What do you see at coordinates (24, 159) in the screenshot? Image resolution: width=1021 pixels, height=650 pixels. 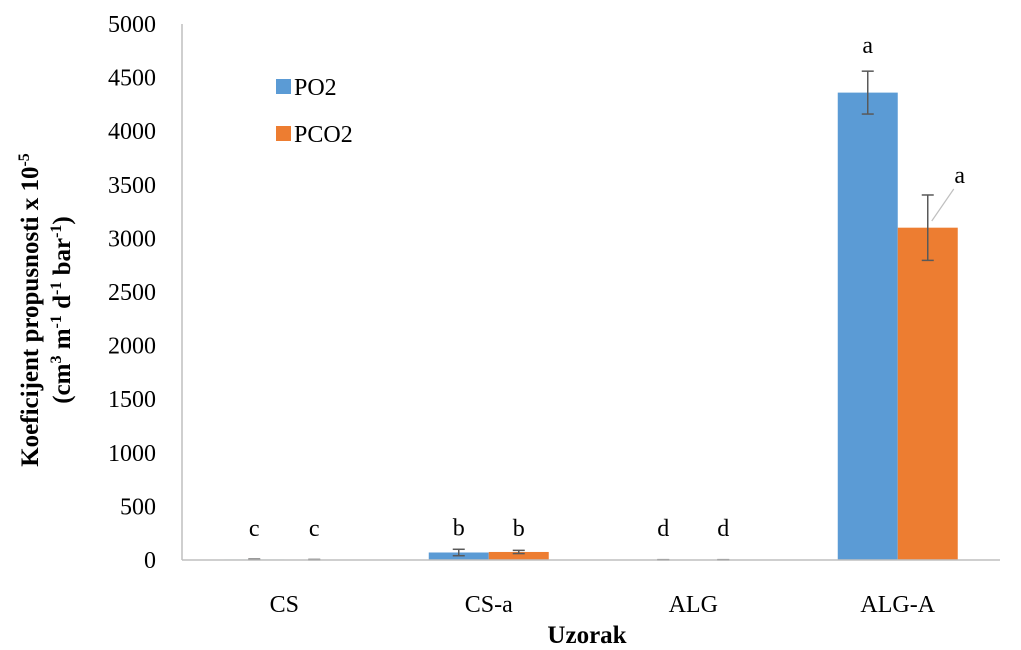 I see `y-axis-title-line1-sup: -5` at bounding box center [24, 159].